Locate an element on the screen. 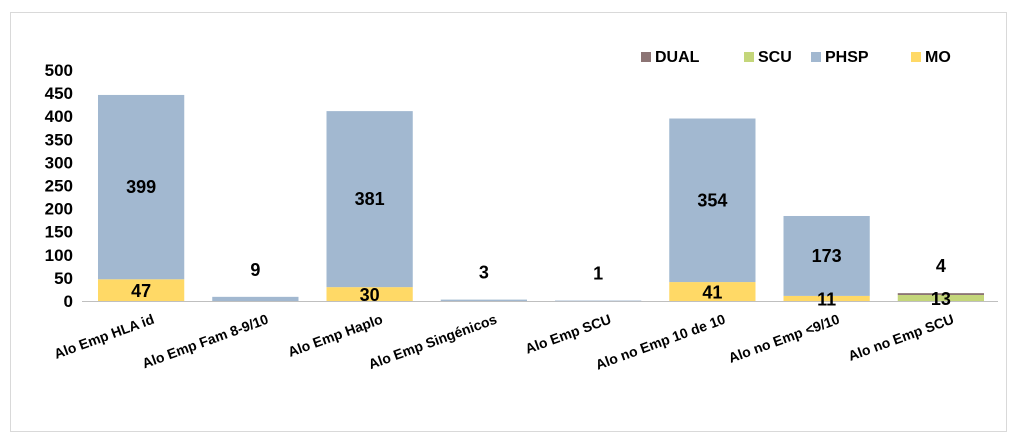 This screenshot has width=1019, height=434. y-tick-label: 100 is located at coordinates (59, 255).